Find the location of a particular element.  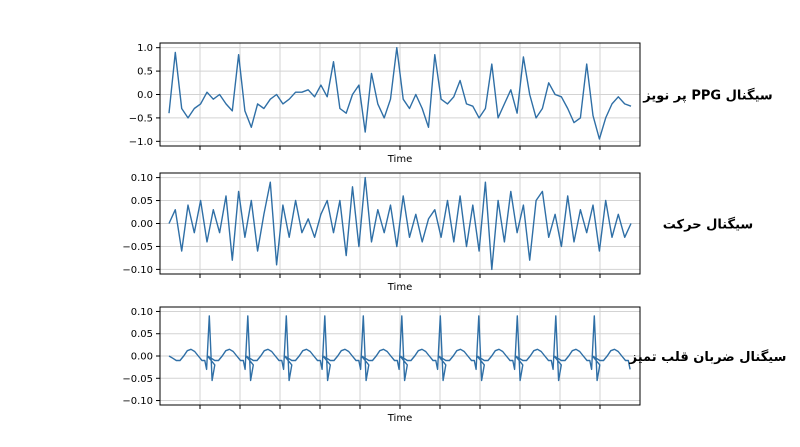

y-tick-label: 0.0 is located at coordinates (145, 95).